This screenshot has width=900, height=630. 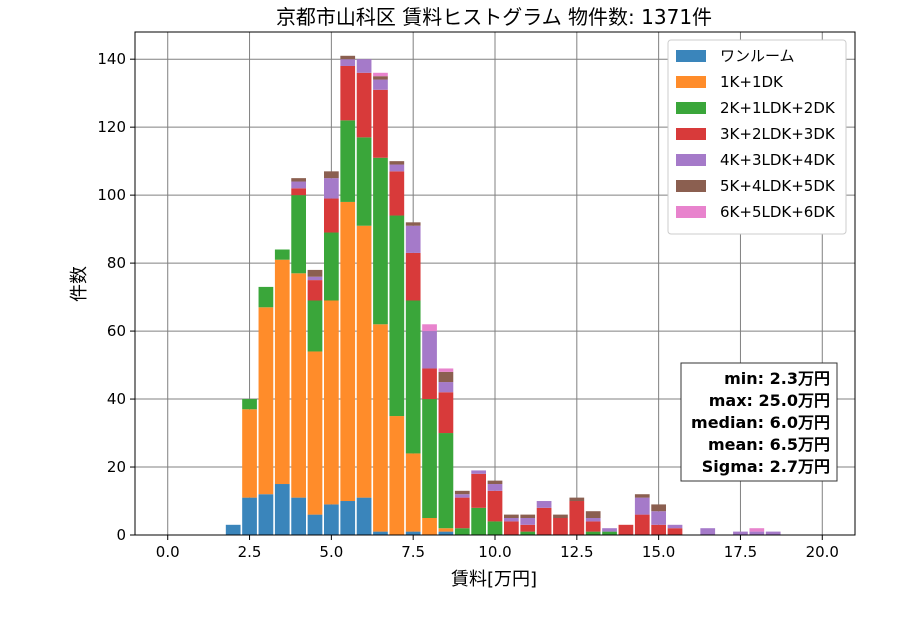 What do you see at coordinates (121, 535) in the screenshot?
I see `y-tick-label: 0` at bounding box center [121, 535].